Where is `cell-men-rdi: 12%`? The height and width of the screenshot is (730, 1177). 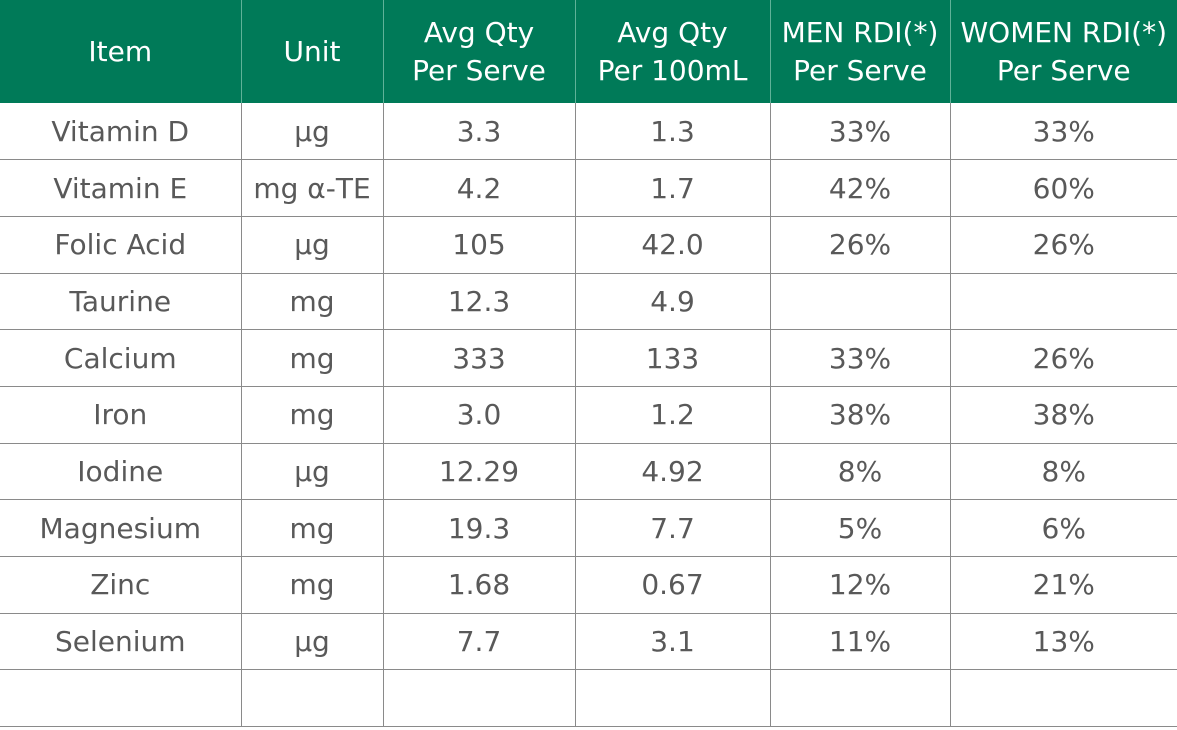
cell-men-rdi: 12% is located at coordinates (860, 585).